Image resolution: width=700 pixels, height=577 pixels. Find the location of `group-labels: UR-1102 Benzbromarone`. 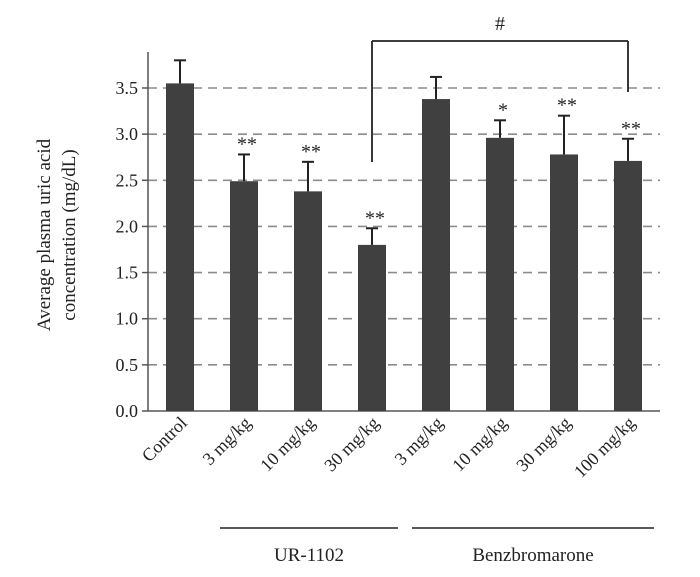

group-labels: UR-1102 Benzbromarone is located at coordinates (437, 546).